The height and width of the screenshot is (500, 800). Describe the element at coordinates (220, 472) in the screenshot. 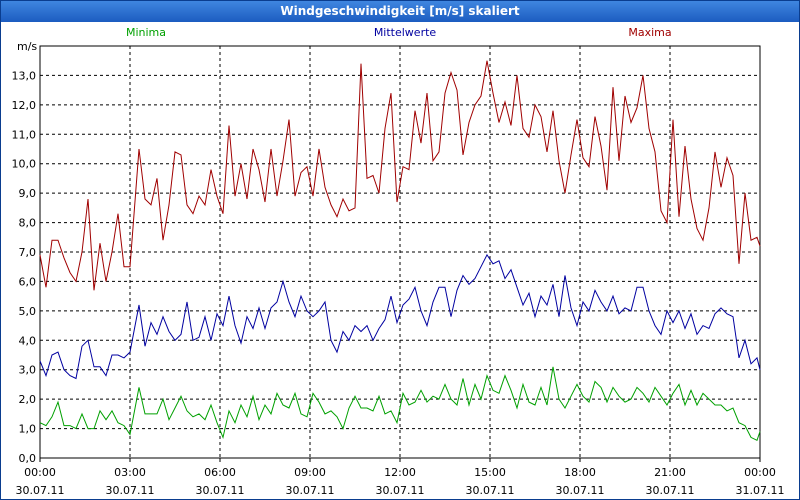

I see `x-tick-time: 06:00` at that location.